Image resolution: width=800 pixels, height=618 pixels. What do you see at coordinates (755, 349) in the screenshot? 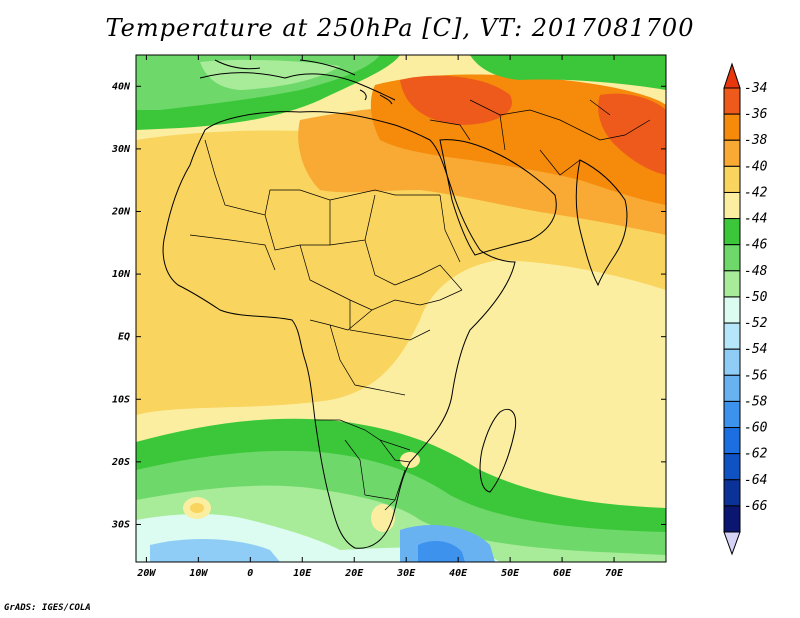
I see `colorbar-label: -54` at bounding box center [755, 349].